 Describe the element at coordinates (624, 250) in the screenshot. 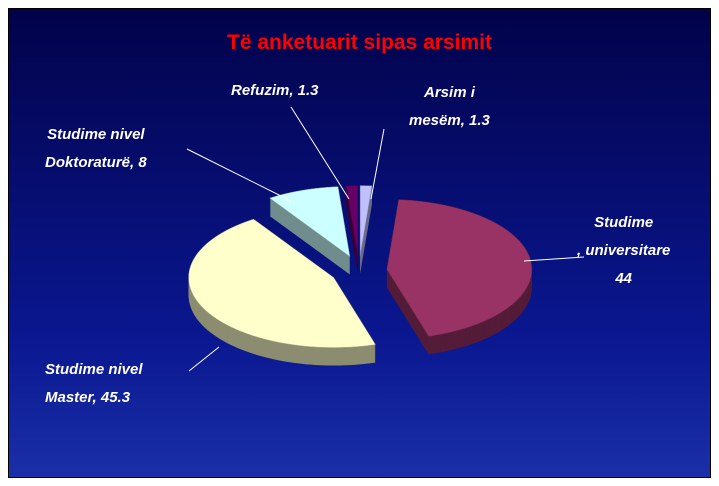

I see `data-label: Studime , universitare 44` at that location.